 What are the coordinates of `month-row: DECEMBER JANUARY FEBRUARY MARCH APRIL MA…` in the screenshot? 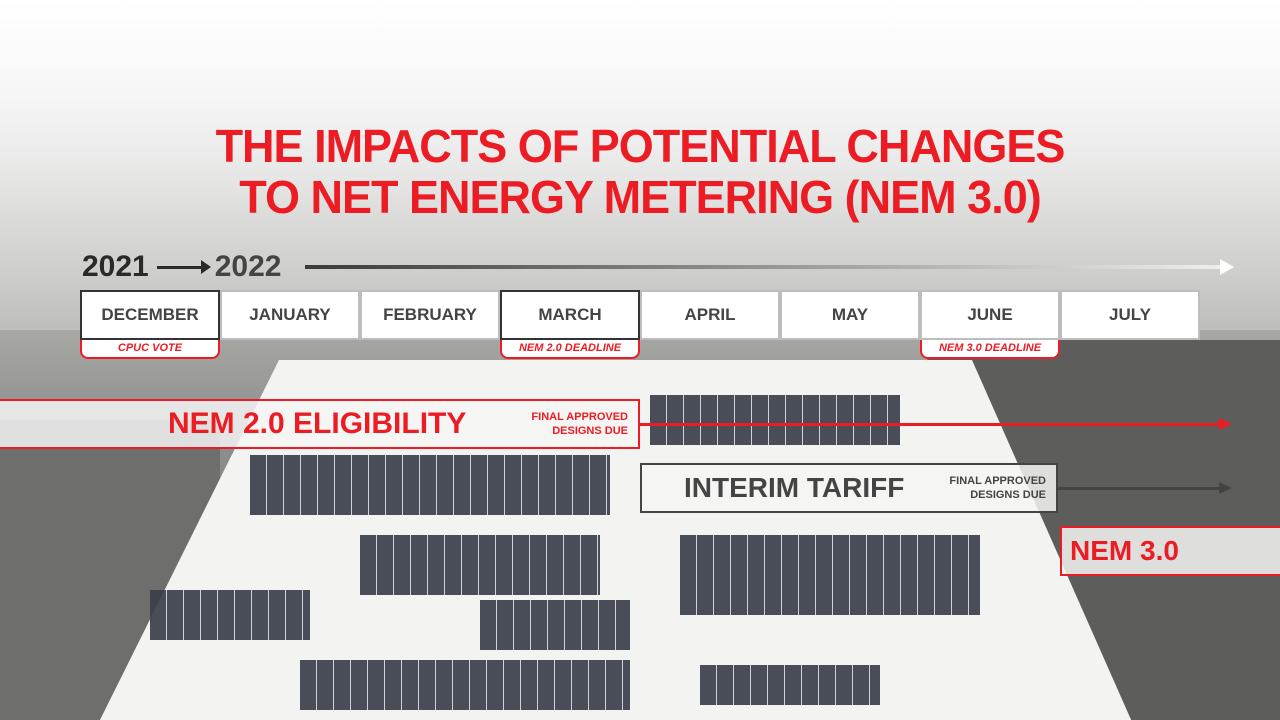 It's located at (640, 315).